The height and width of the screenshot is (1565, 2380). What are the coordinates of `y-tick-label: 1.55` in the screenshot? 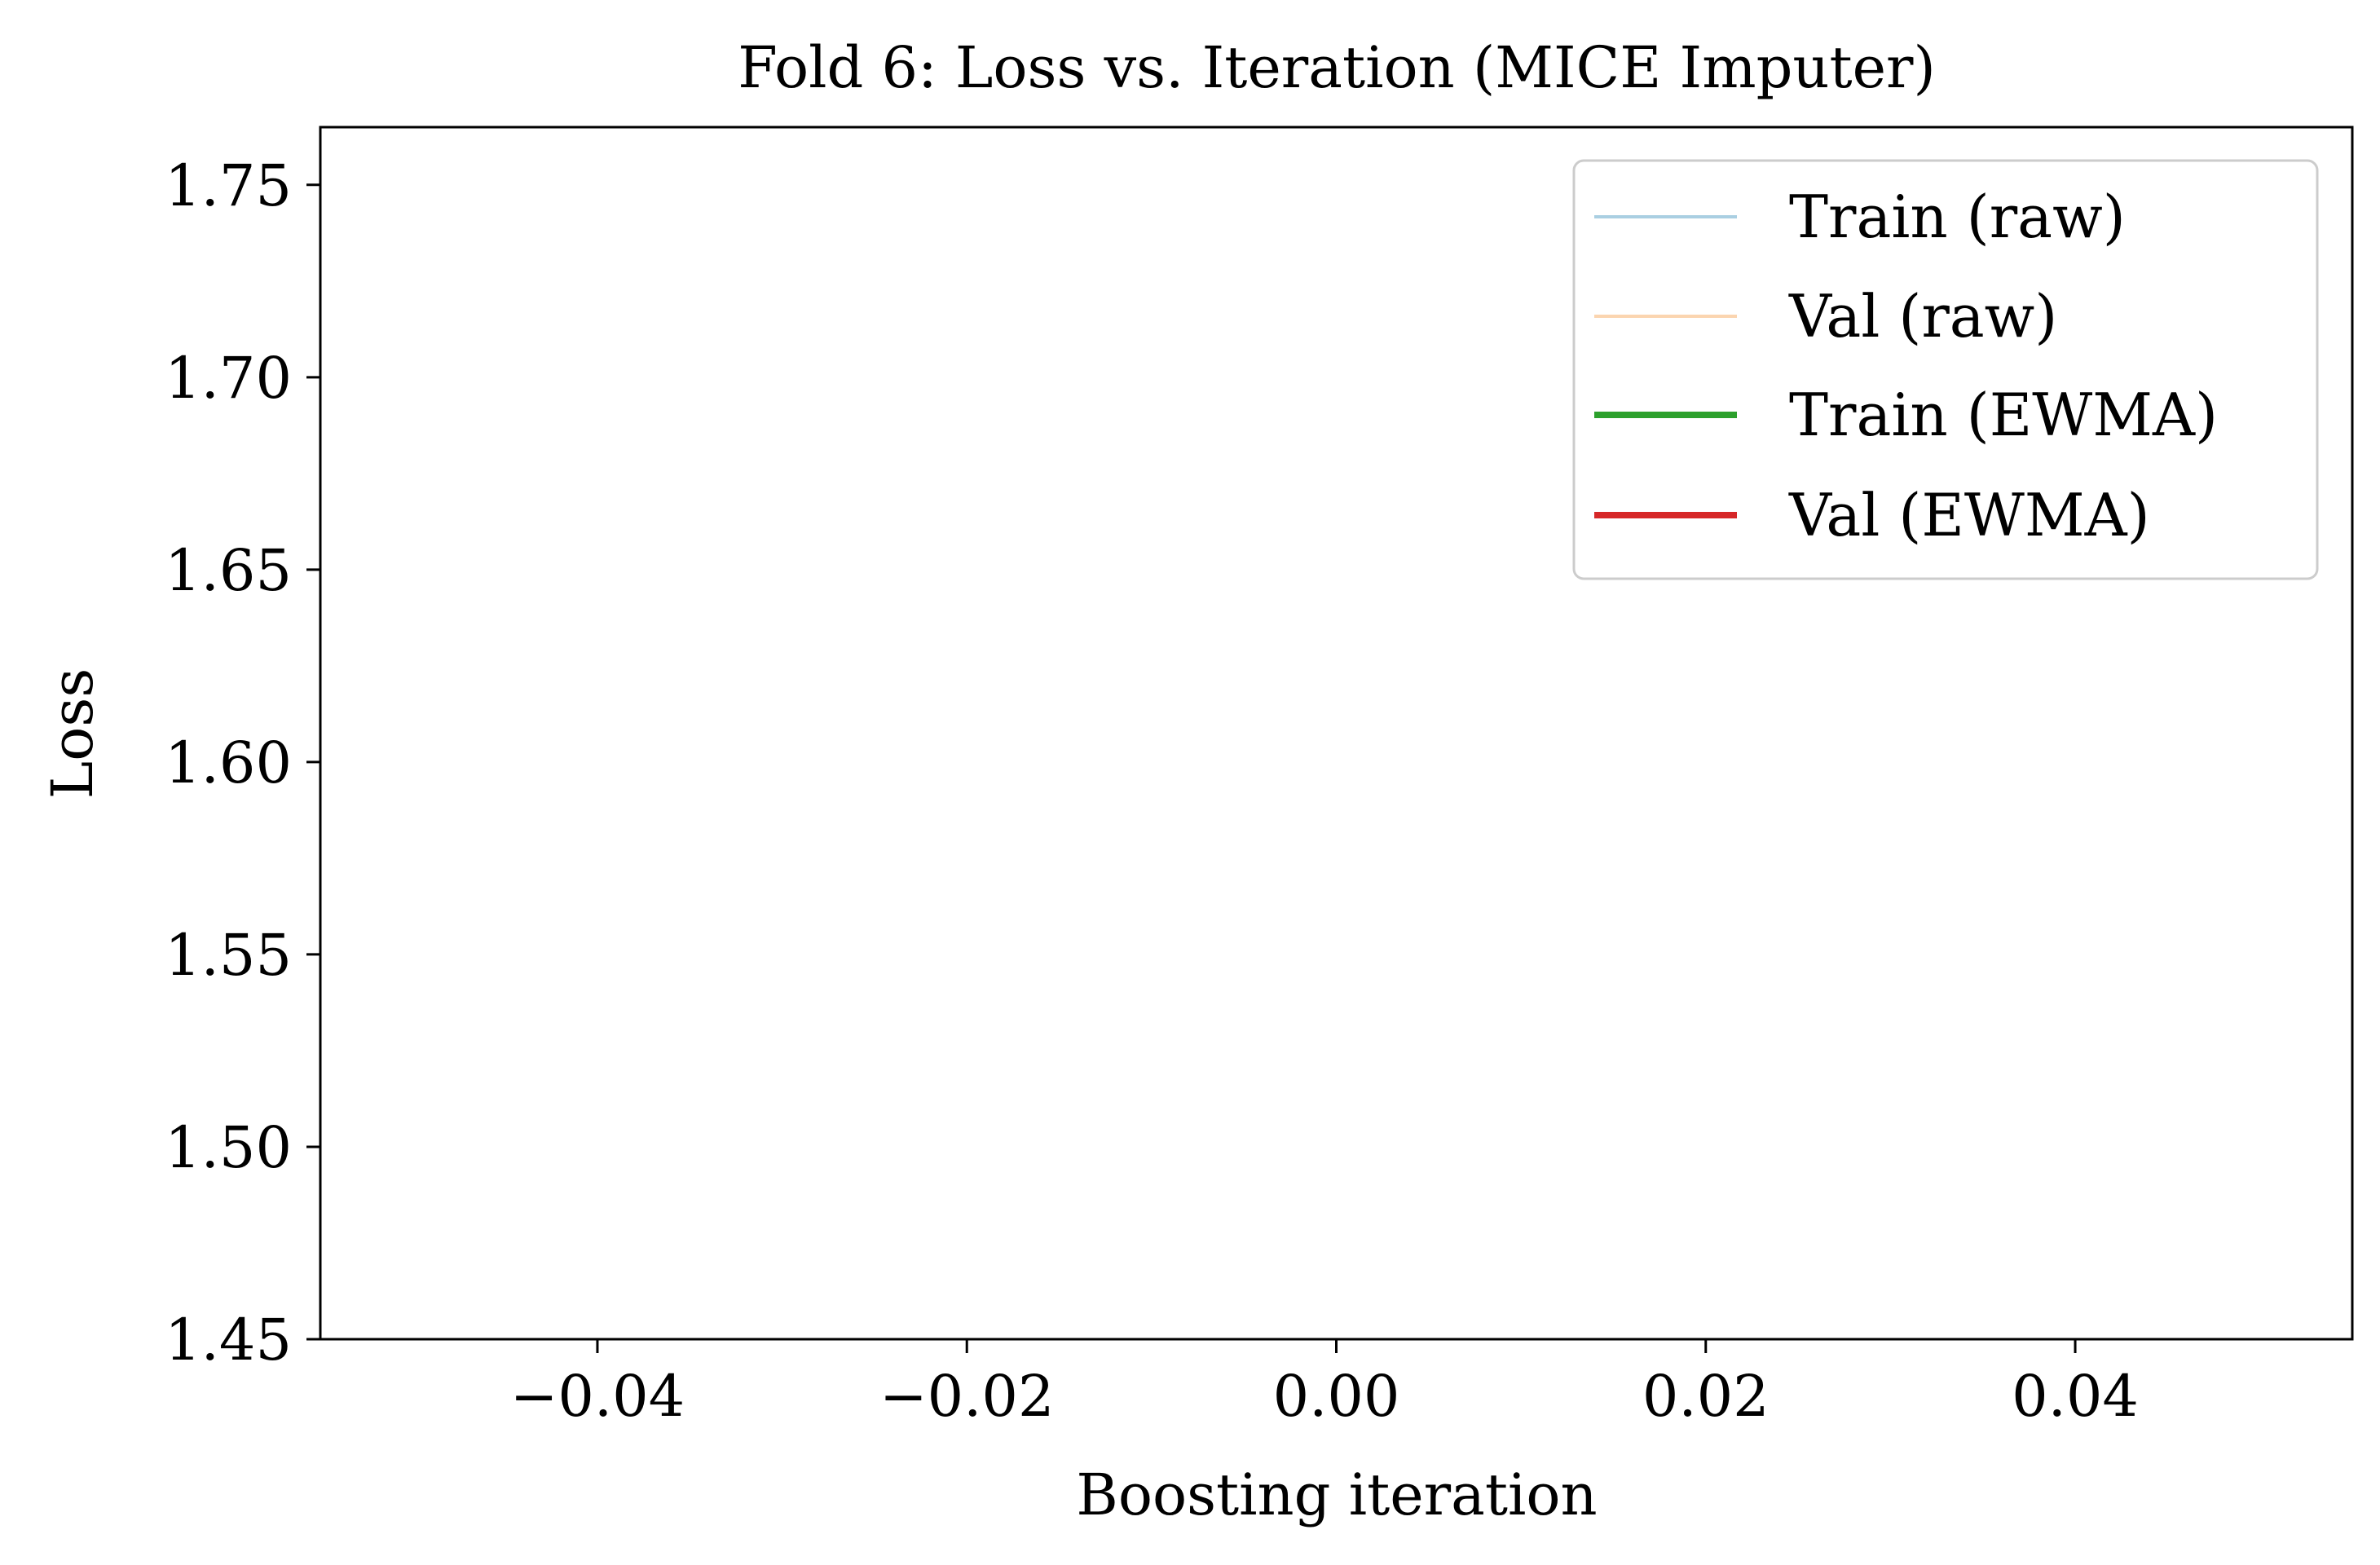 It's located at (228, 955).